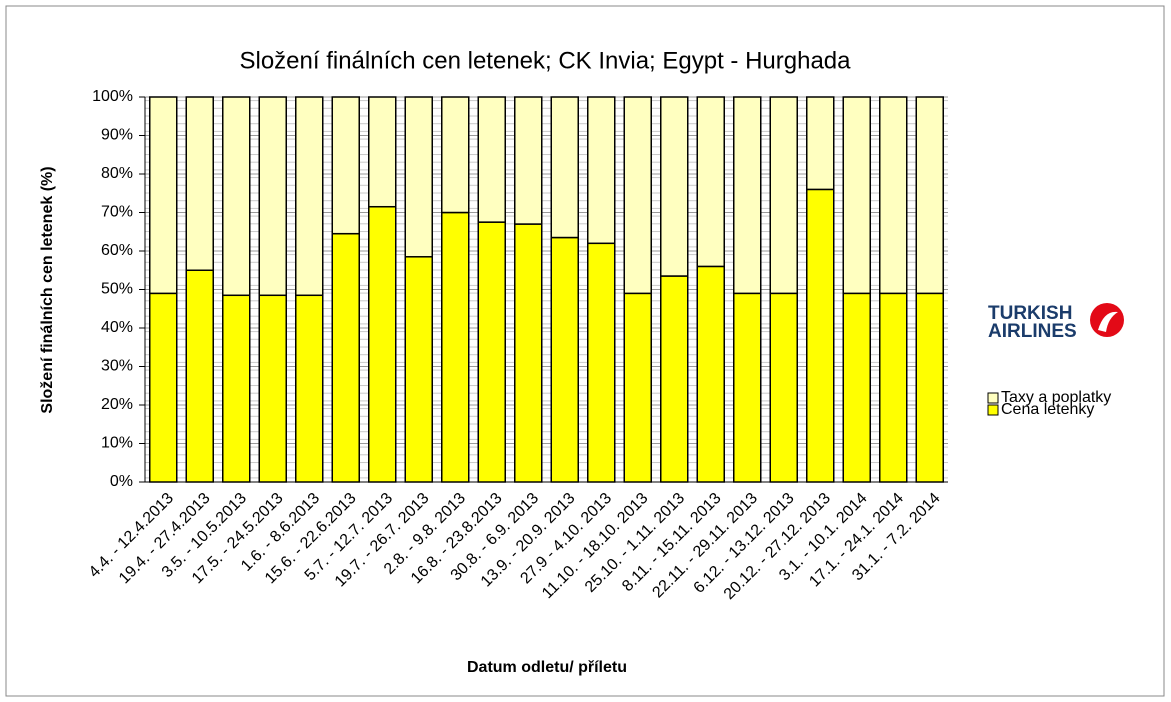 This screenshot has width=1171, height=702. I want to click on y-tick-label: 80%, so click(117, 173).